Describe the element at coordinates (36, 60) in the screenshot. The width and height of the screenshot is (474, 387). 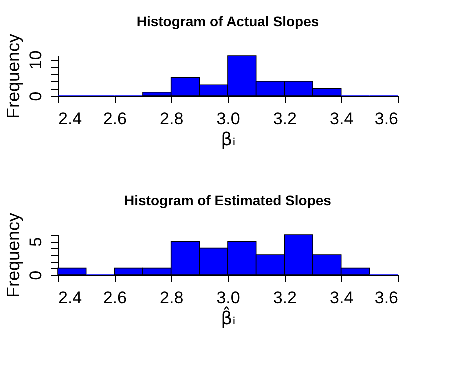
I see `y-tick-label: 10` at that location.